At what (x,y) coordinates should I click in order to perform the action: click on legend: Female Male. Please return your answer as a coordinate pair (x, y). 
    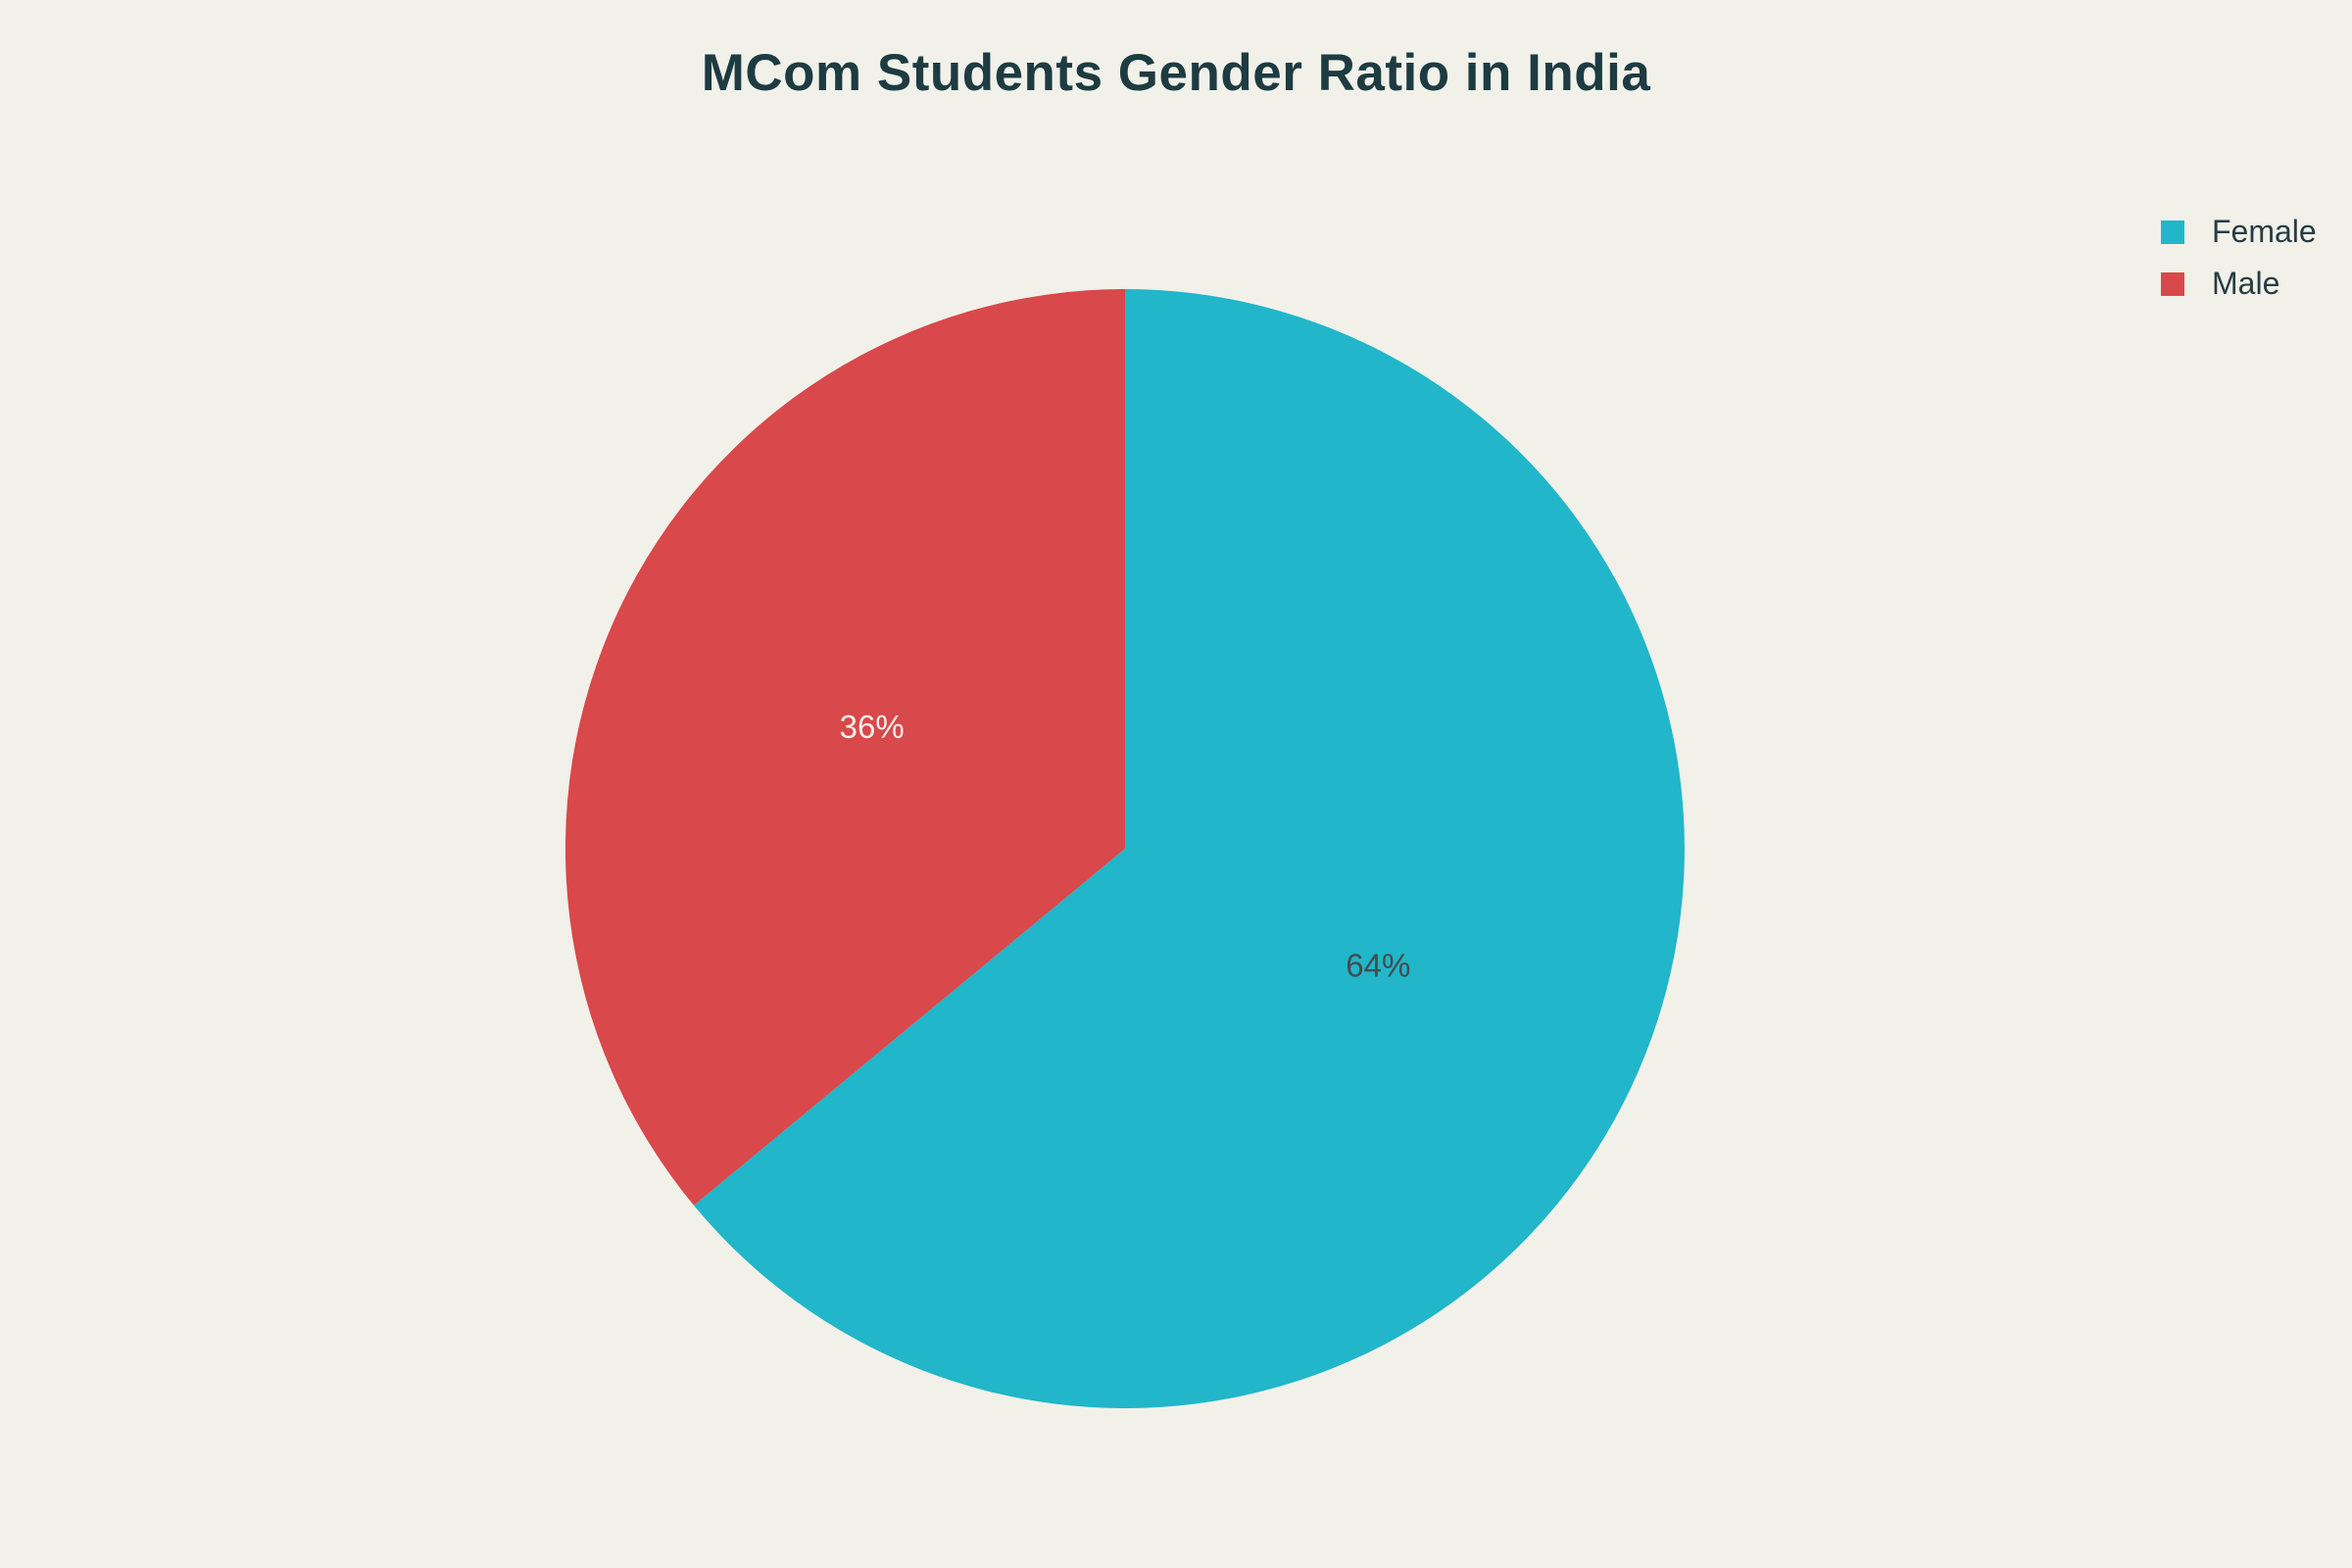
    Looking at the image, I should click on (2239, 266).